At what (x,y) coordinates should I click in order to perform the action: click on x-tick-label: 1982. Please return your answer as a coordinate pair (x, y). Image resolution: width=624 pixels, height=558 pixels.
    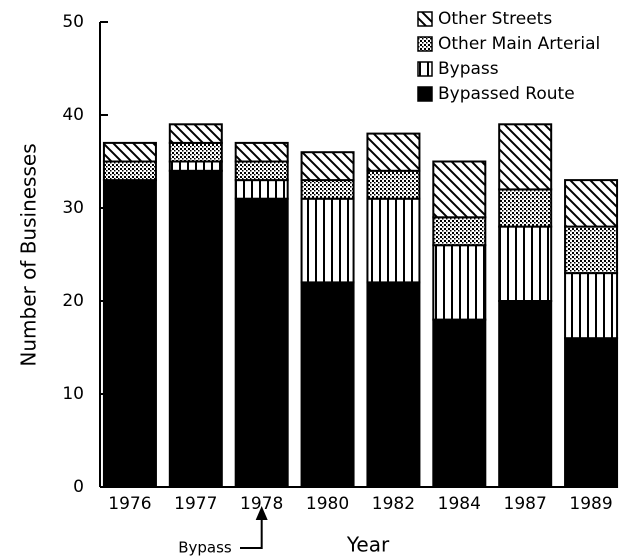
    Looking at the image, I should click on (393, 504).